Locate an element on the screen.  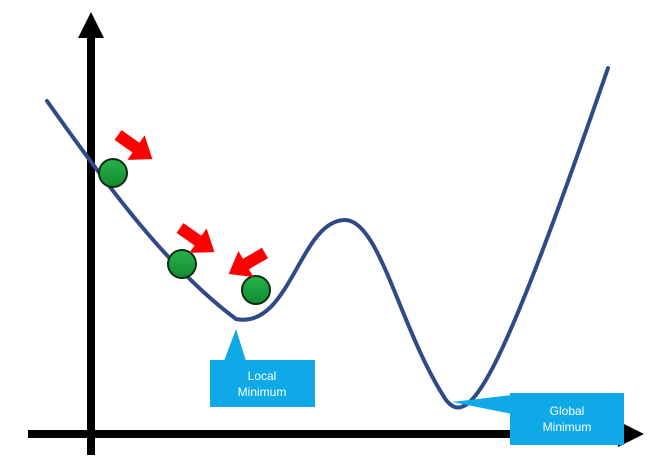
local-minimum-label-line-1: Local is located at coordinates (262, 376).